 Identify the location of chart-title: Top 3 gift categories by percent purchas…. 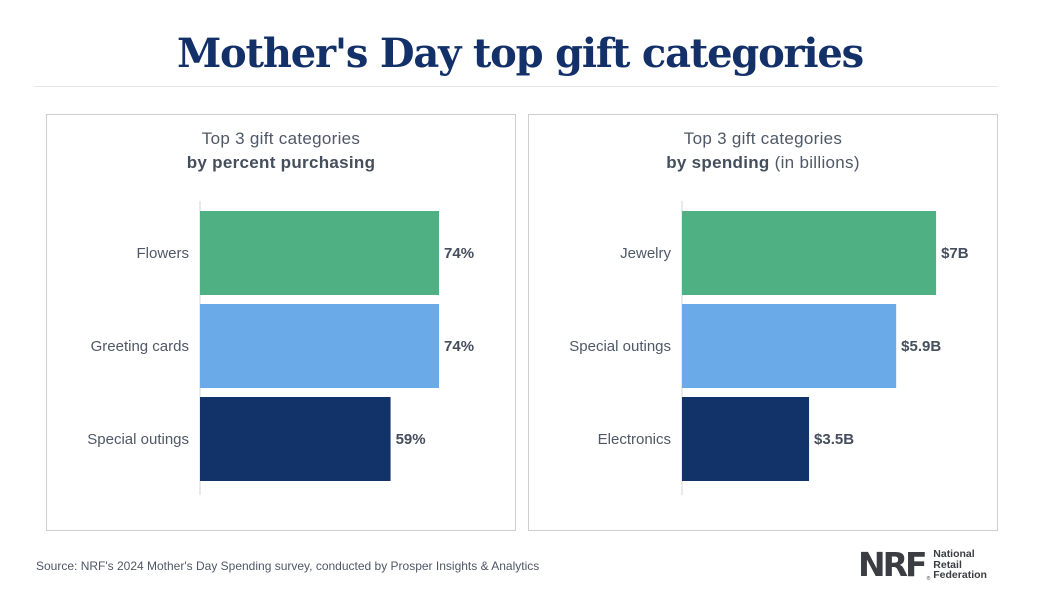
(281, 151).